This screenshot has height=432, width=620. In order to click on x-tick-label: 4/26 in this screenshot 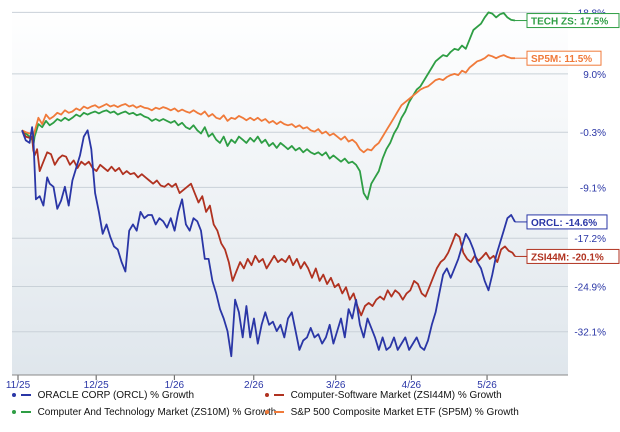, I will do `click(412, 385)`.